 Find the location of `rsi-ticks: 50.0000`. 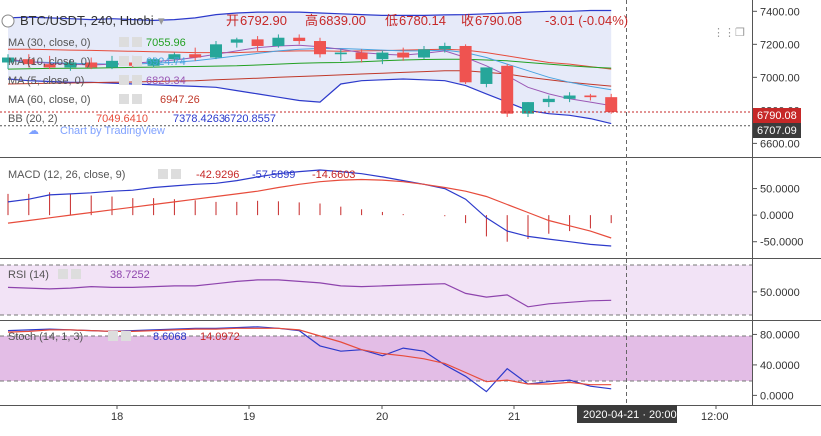

rsi-ticks: 50.0000 is located at coordinates (776, 293).